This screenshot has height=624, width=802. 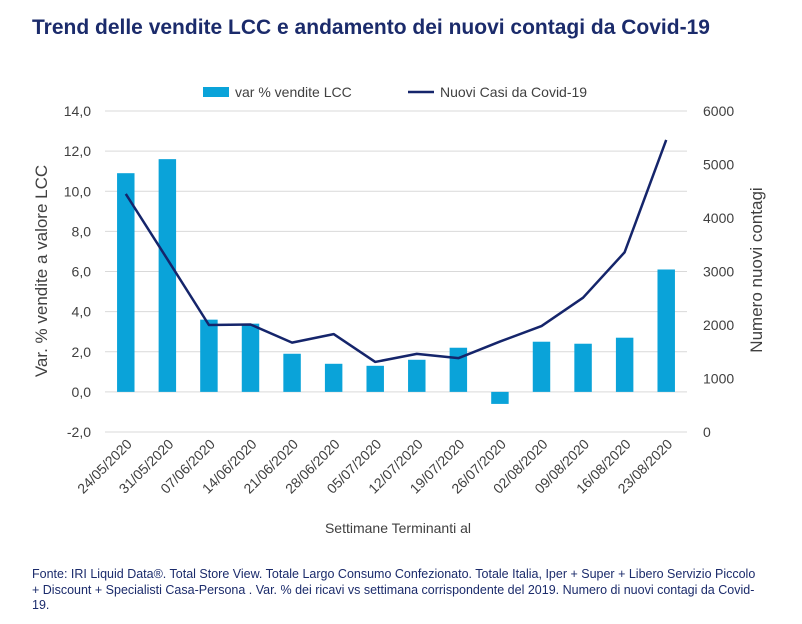 I want to click on y-tick-label: 14,0, so click(x=77, y=111).